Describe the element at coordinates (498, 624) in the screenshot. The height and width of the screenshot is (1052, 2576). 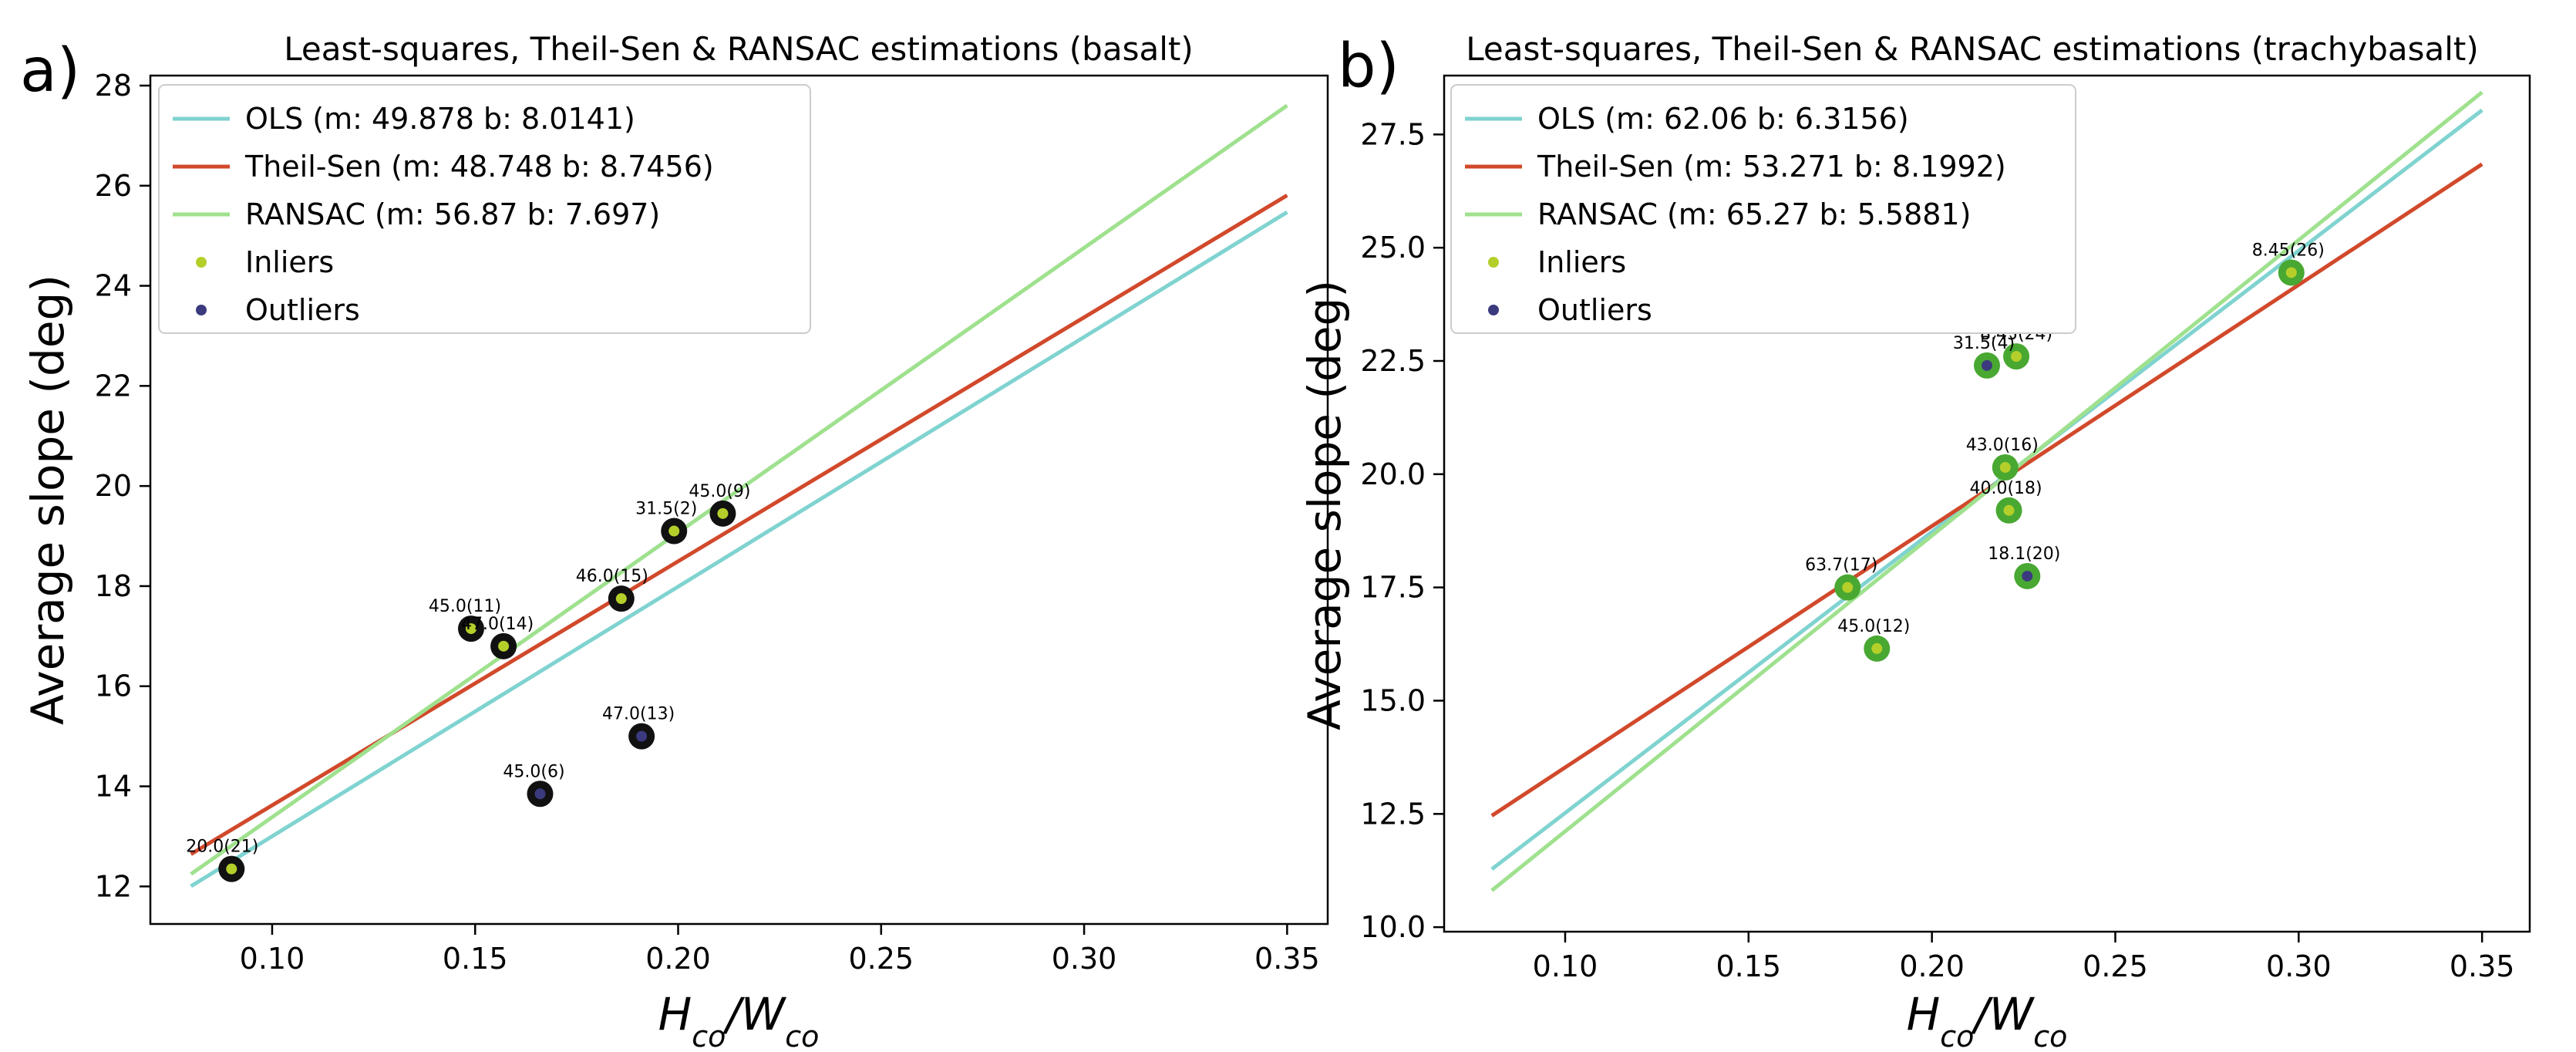
I see `point-label: 47.0(14)` at that location.